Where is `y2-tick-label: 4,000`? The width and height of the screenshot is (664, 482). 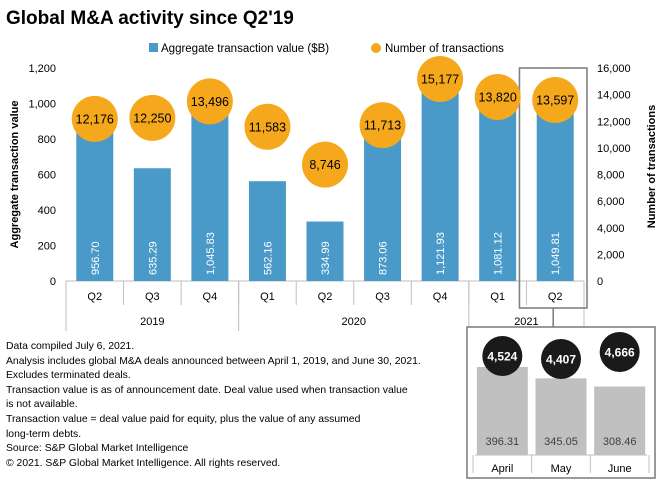
y2-tick-label: 4,000 is located at coordinates (611, 229).